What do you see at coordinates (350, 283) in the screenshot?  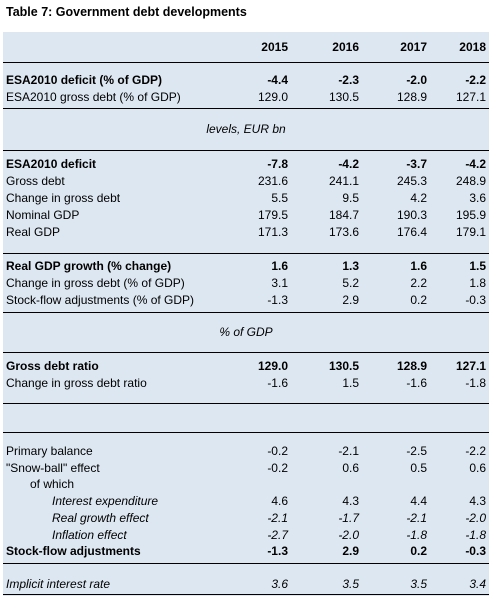 I see `cell: 5.2` at bounding box center [350, 283].